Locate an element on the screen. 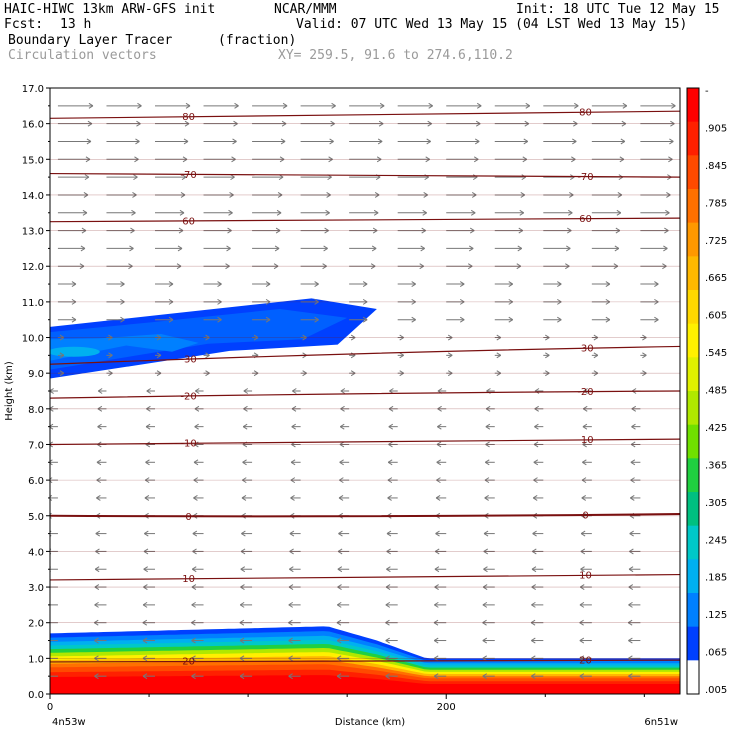 Image resolution: width=740 pixels, height=740 pixels. y-tick-label: 13.0 is located at coordinates (33, 232).